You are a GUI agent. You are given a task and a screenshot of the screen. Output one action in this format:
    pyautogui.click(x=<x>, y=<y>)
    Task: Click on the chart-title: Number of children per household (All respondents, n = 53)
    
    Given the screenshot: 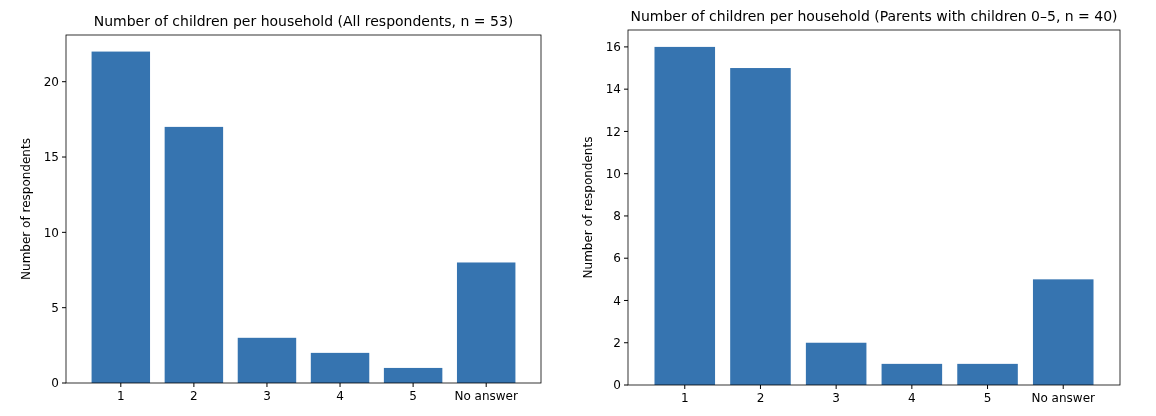 What is the action you would take?
    pyautogui.click(x=303, y=21)
    